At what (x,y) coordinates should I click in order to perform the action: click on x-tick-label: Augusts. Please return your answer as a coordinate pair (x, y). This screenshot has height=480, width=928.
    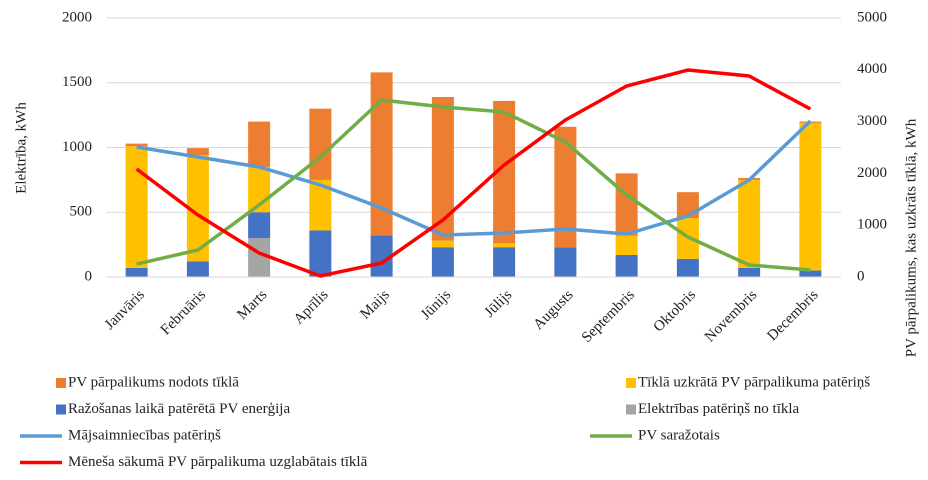
    Looking at the image, I should click on (554, 310).